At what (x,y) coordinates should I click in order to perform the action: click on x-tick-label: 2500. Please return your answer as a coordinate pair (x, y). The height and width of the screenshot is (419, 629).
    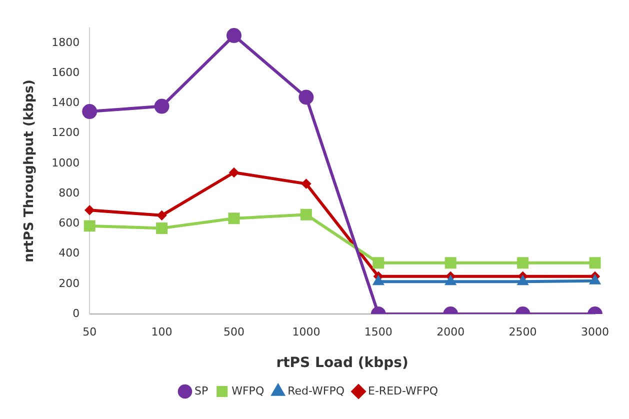
    Looking at the image, I should click on (522, 331).